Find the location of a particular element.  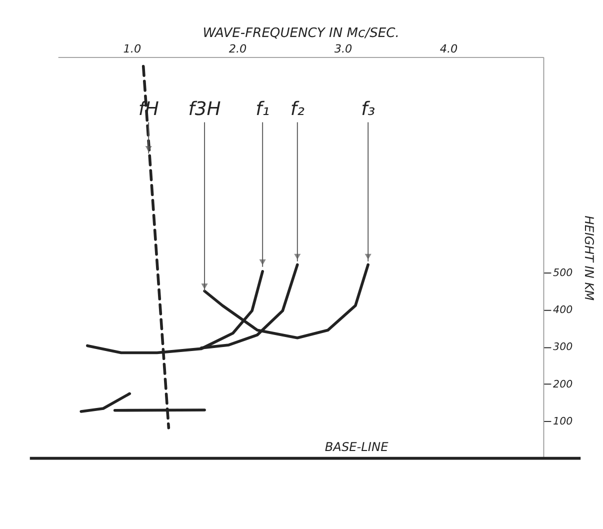

annotation: f₃ is located at coordinates (368, 109).